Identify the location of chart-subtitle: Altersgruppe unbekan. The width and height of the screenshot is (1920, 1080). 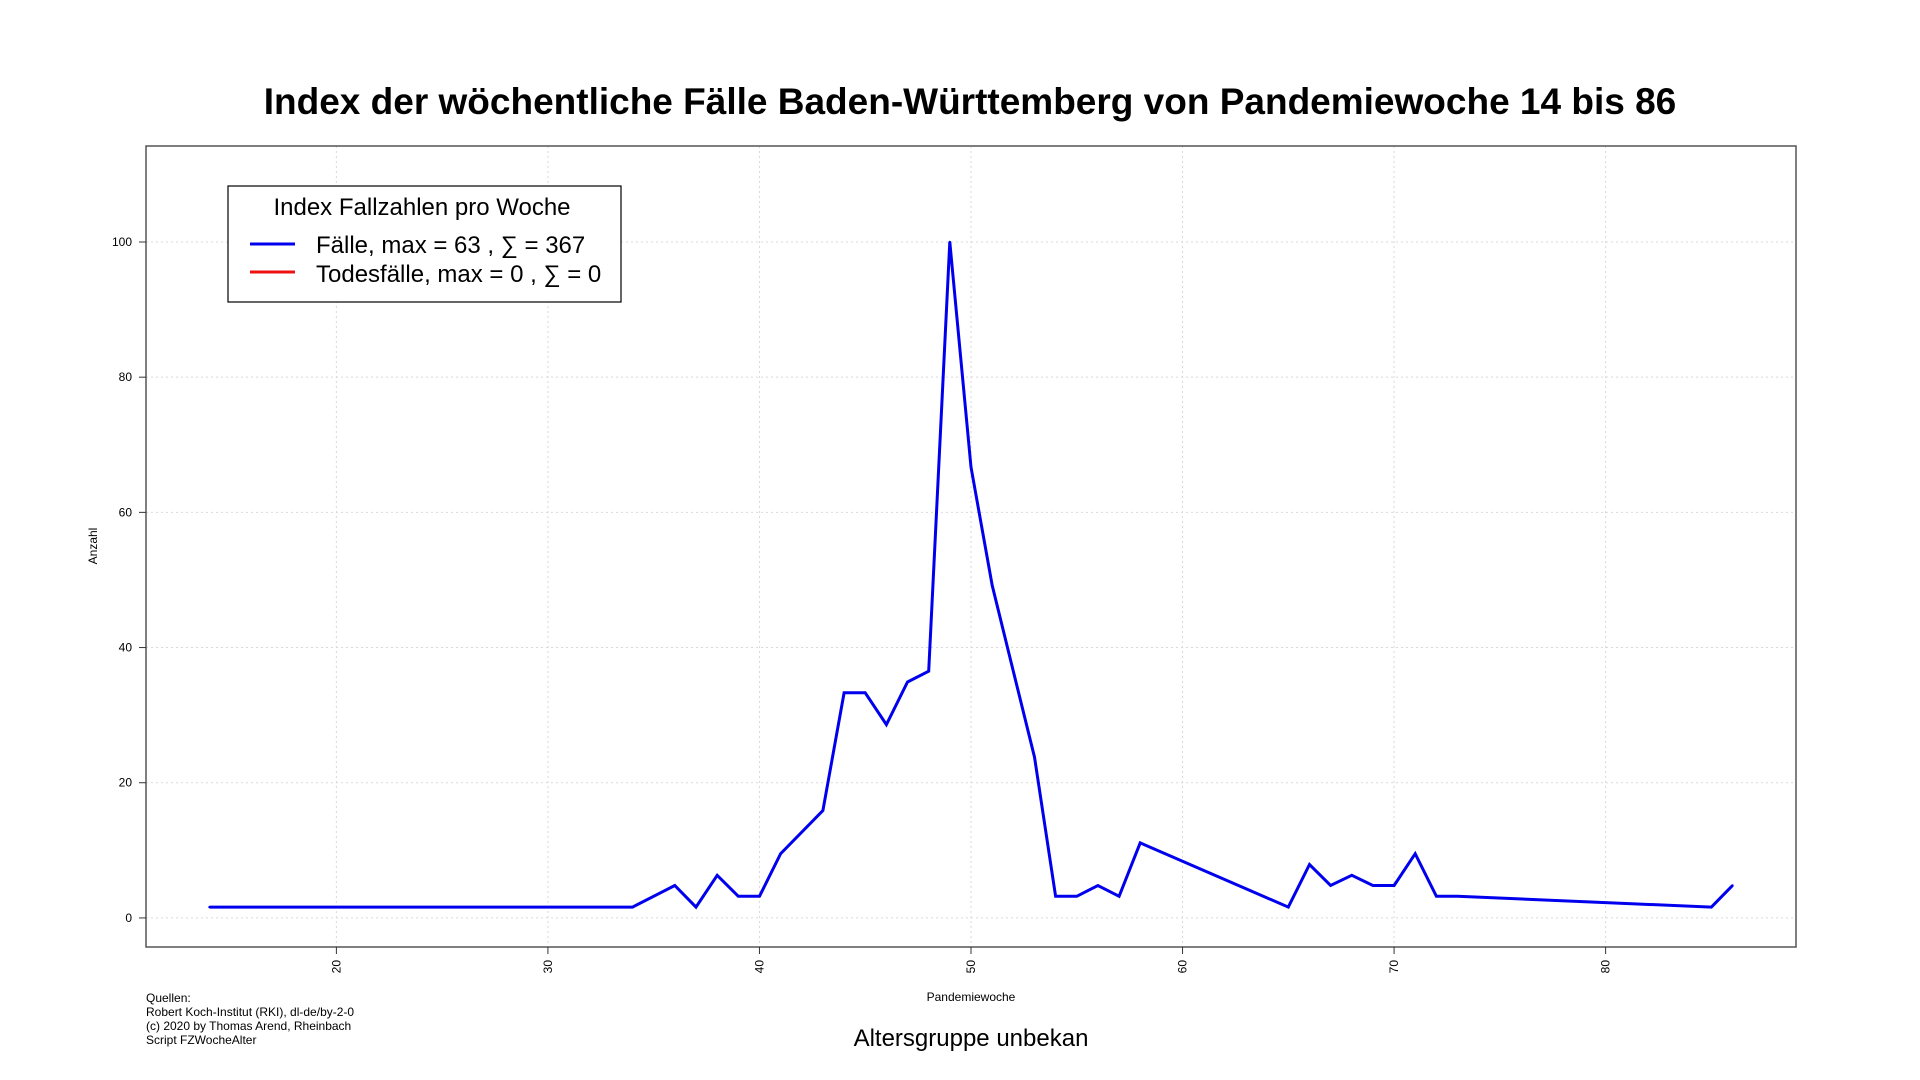
(971, 1038).